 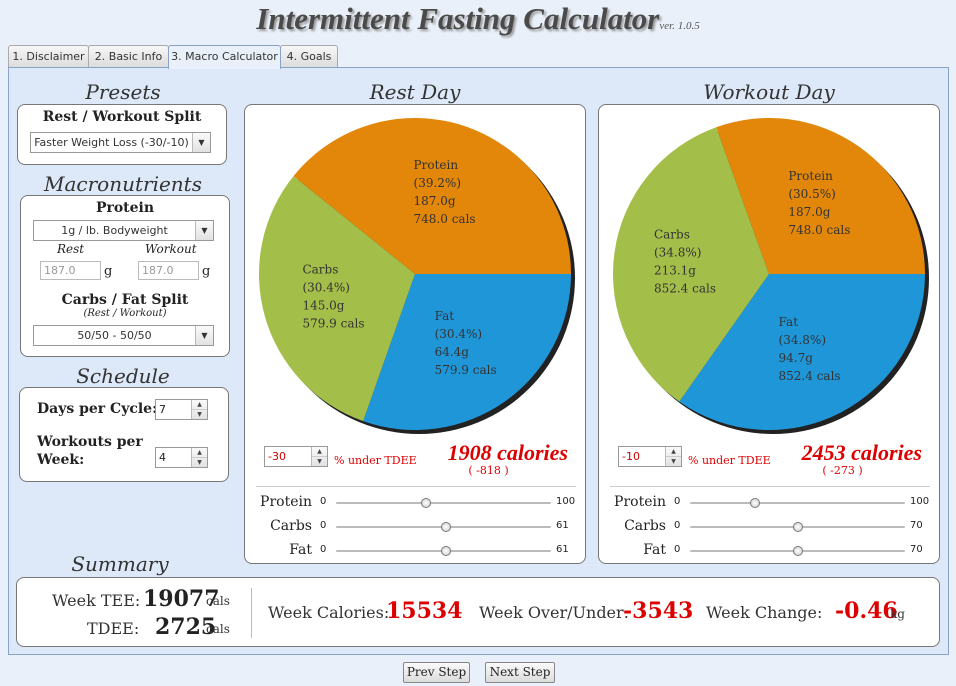 I want to click on rest-protein-input: 187.0, so click(x=70, y=270).